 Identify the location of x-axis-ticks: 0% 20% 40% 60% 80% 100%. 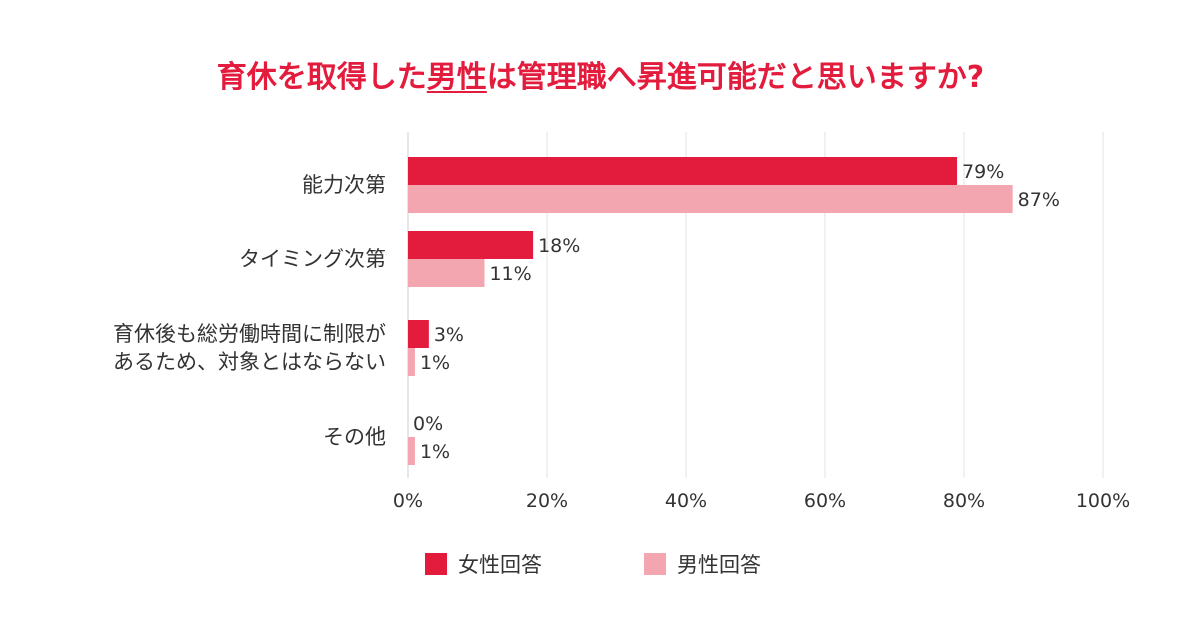
(761, 501).